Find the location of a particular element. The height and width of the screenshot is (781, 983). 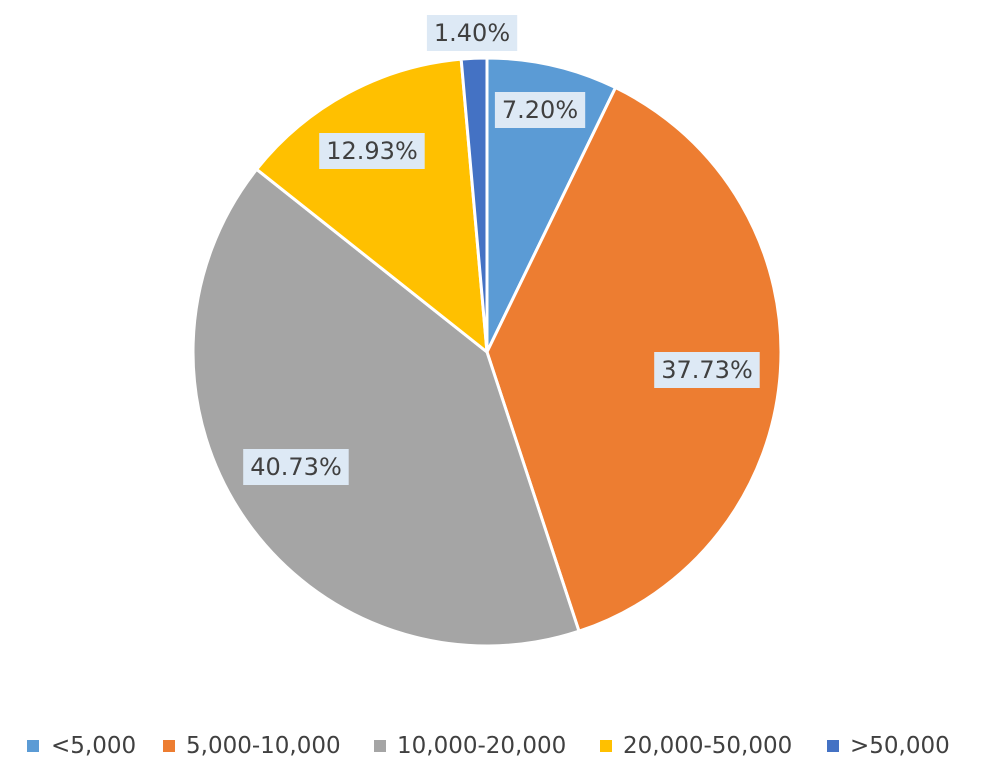

data-label-2: 37.73% is located at coordinates (707, 370).